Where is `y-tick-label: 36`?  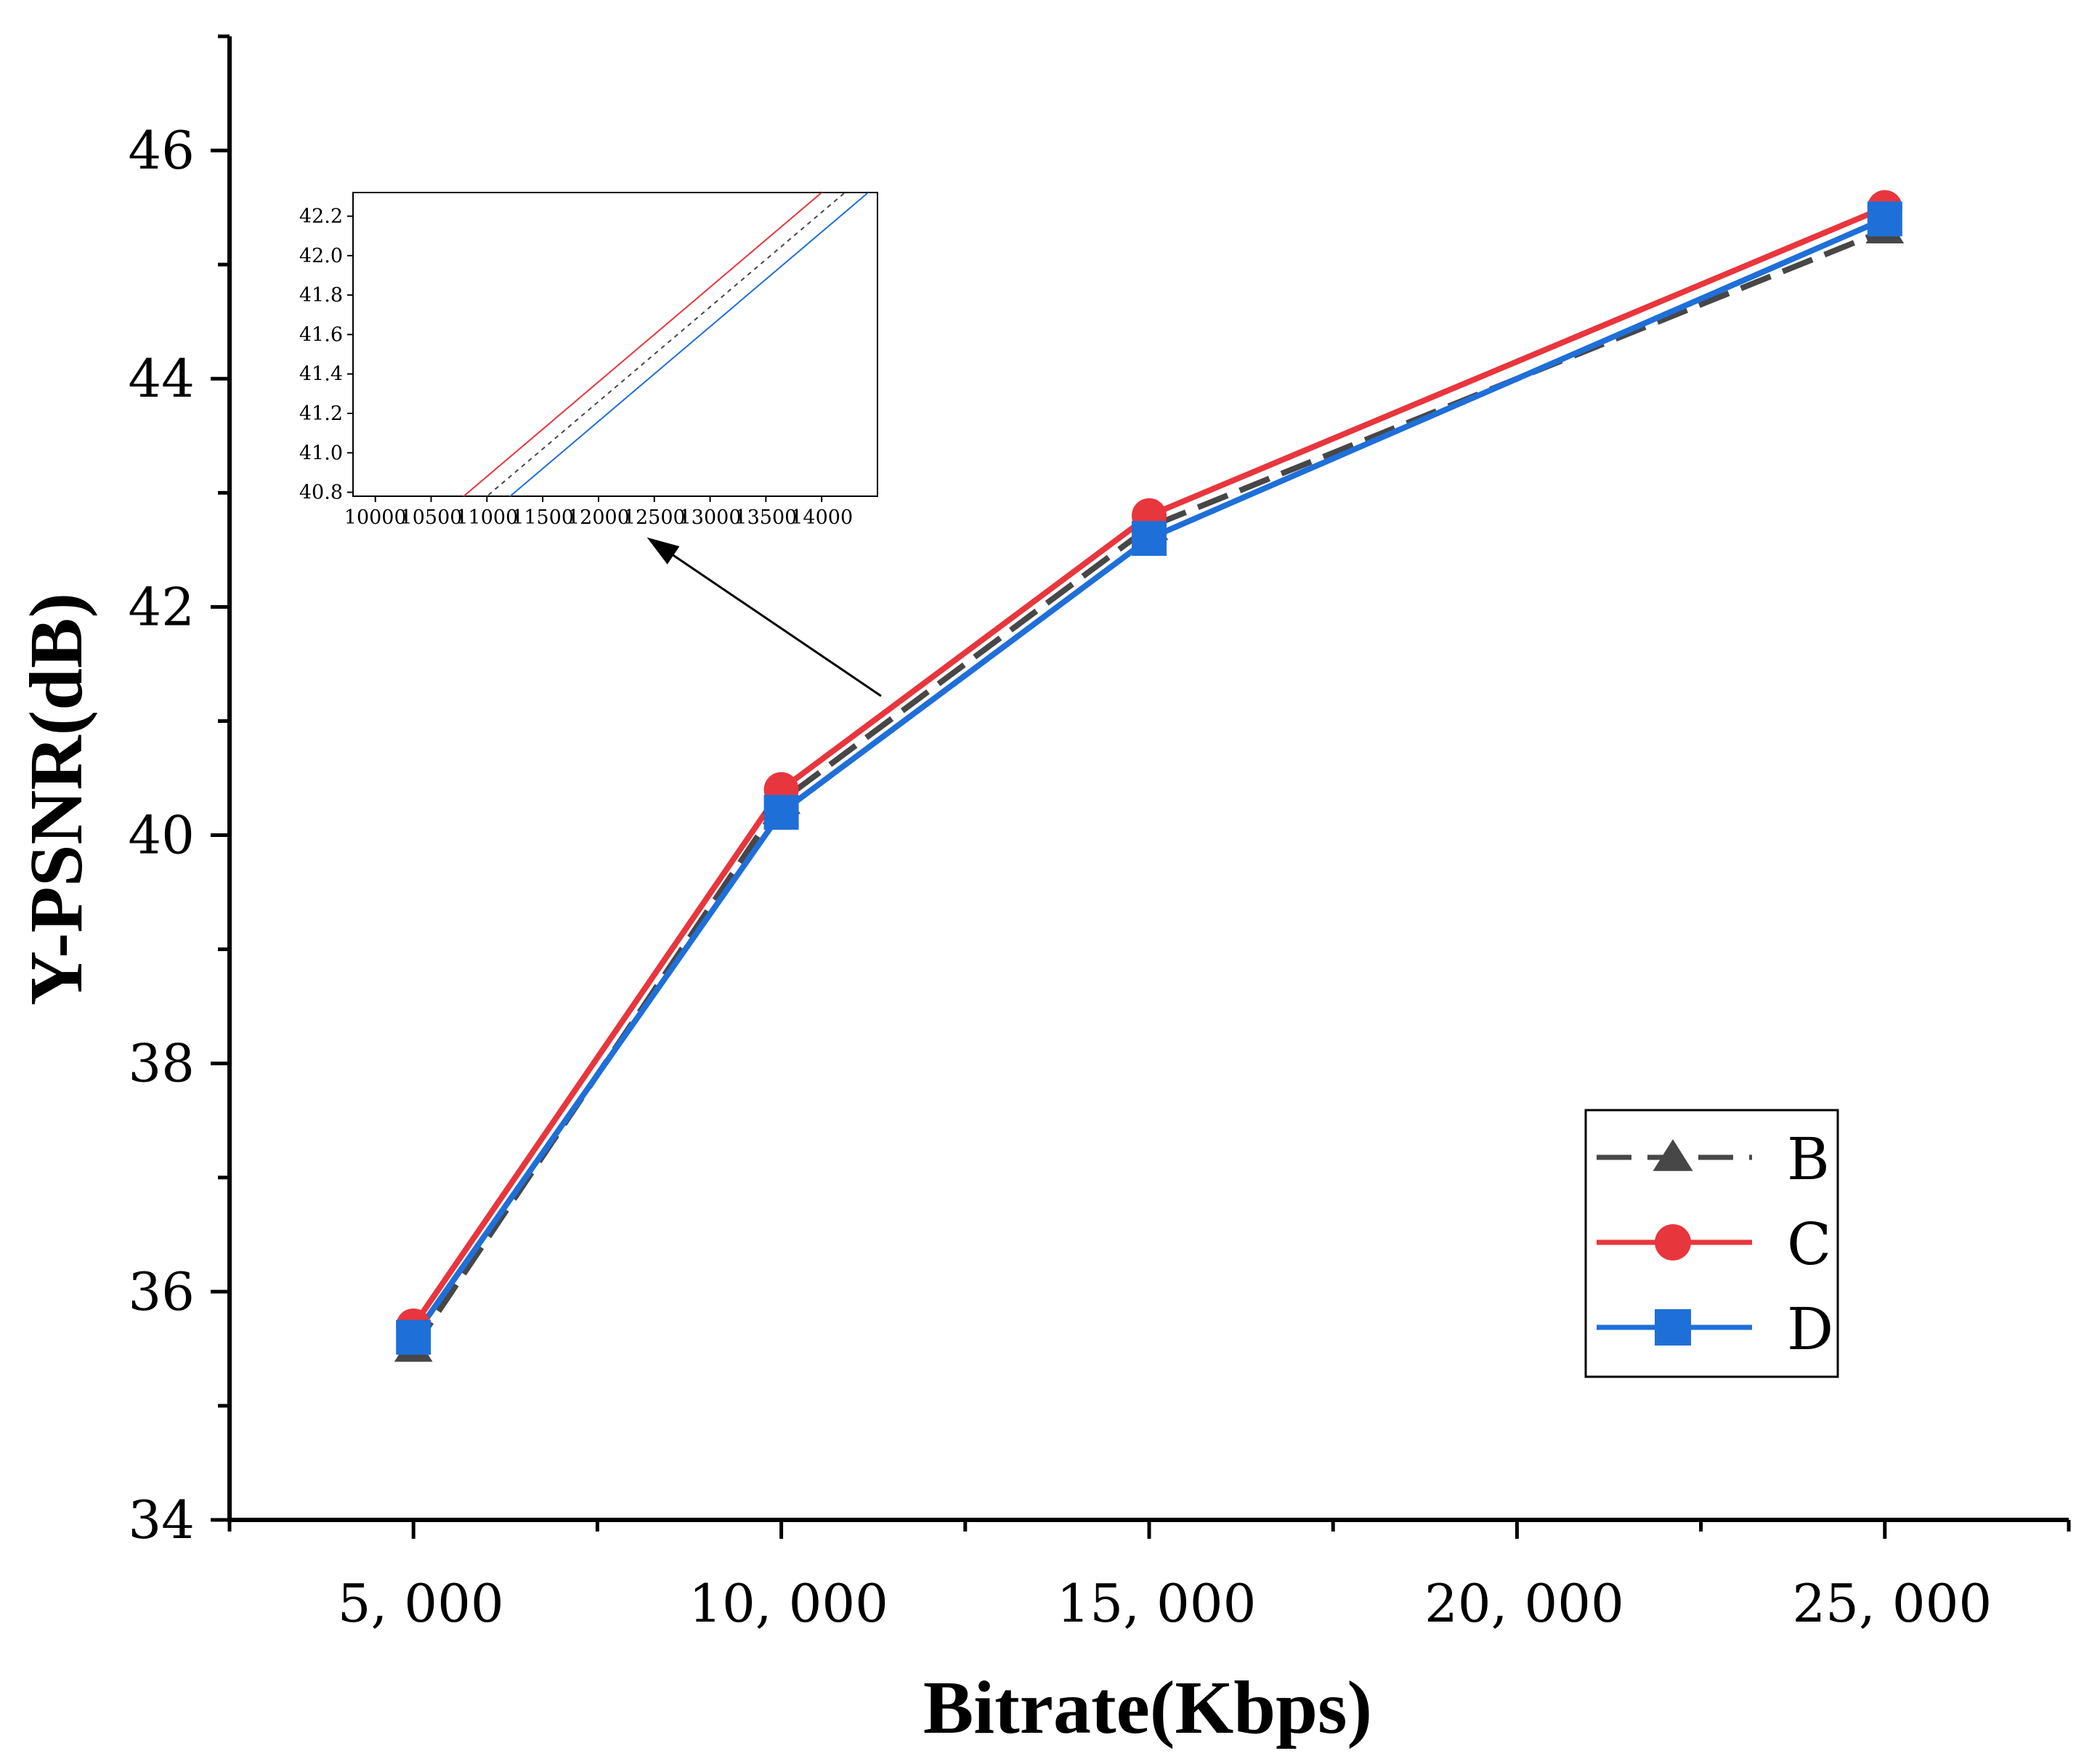 y-tick-label: 36 is located at coordinates (161, 1291).